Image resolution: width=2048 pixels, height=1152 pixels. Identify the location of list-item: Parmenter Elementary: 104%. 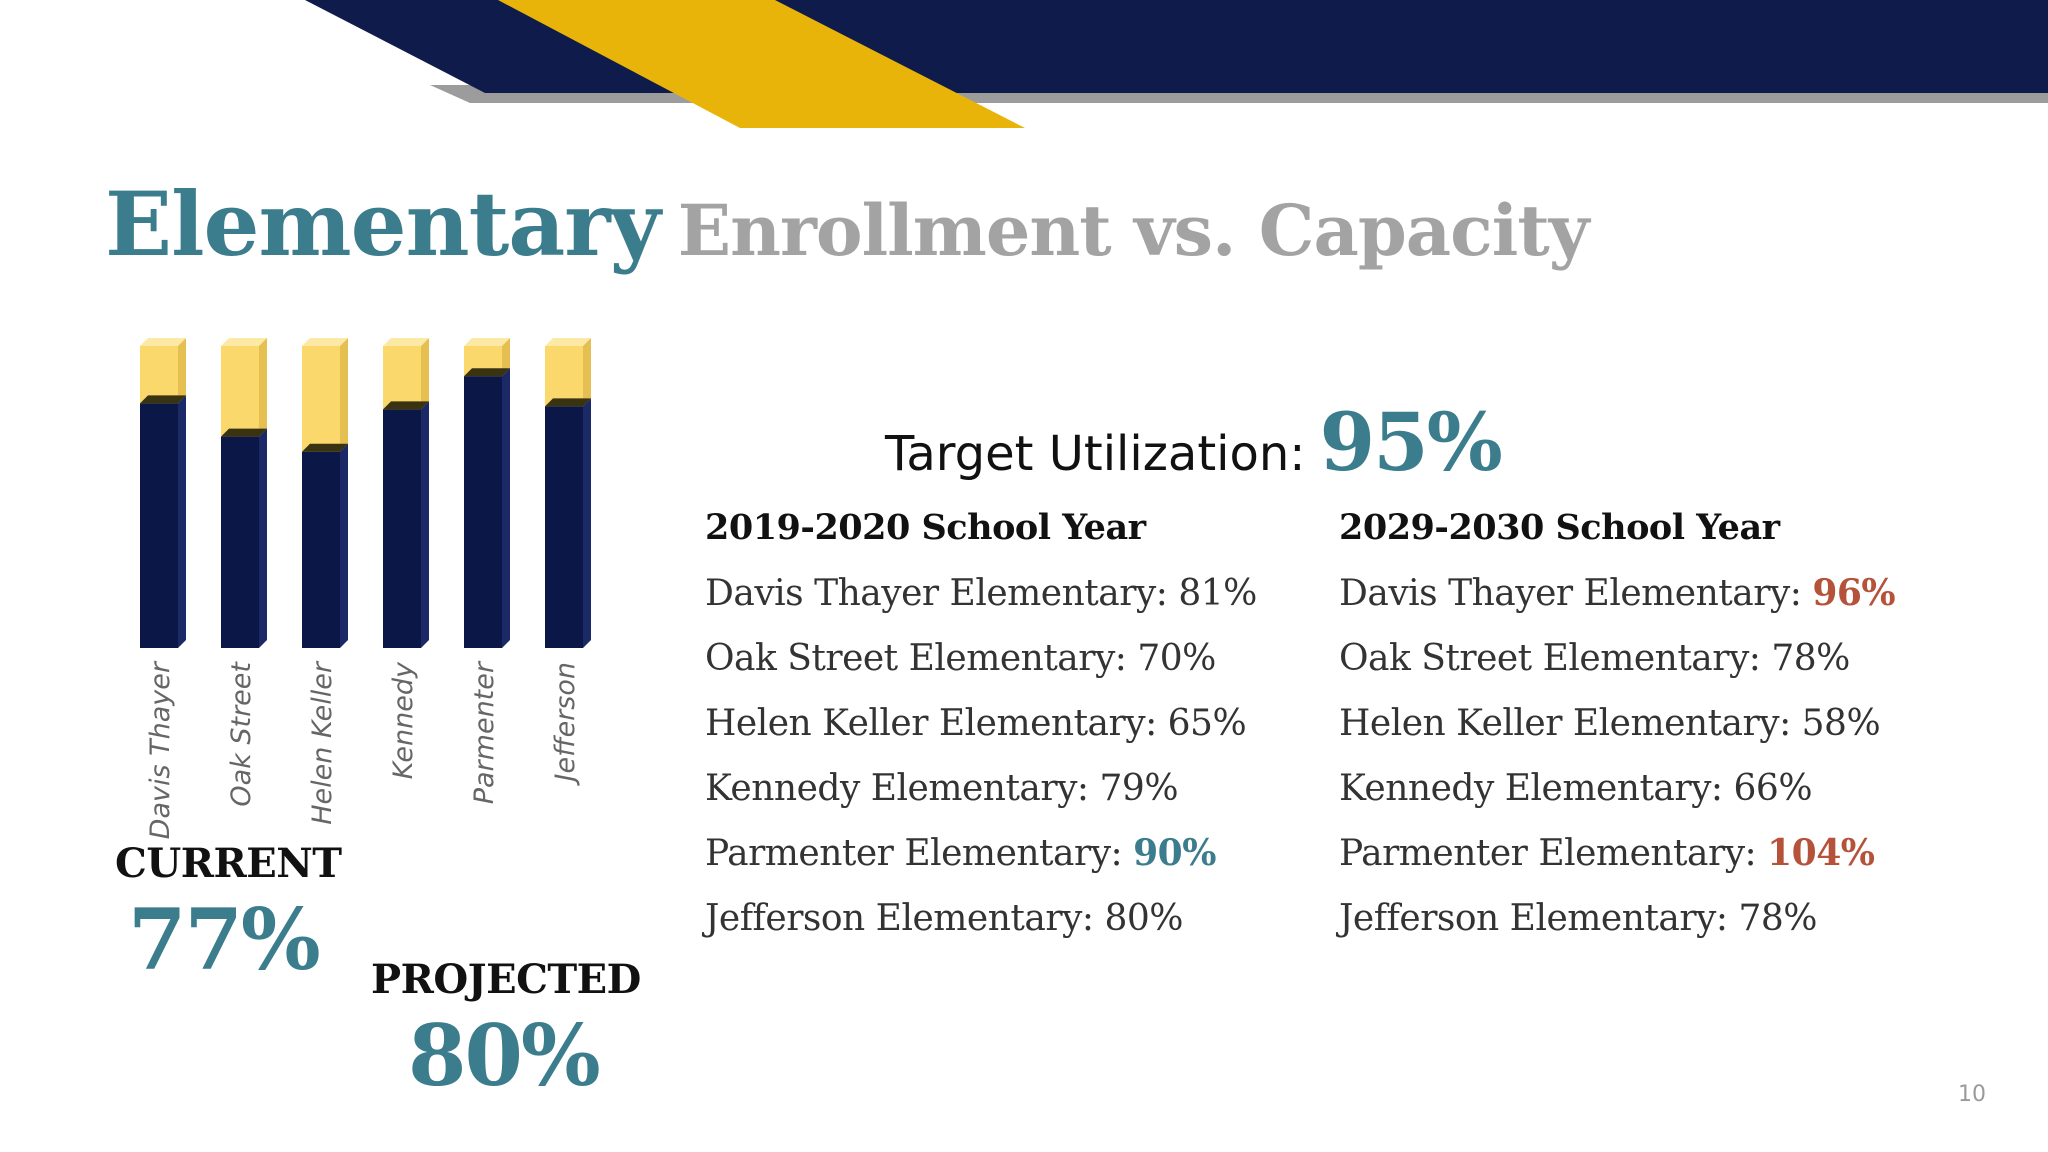
(1607, 853).